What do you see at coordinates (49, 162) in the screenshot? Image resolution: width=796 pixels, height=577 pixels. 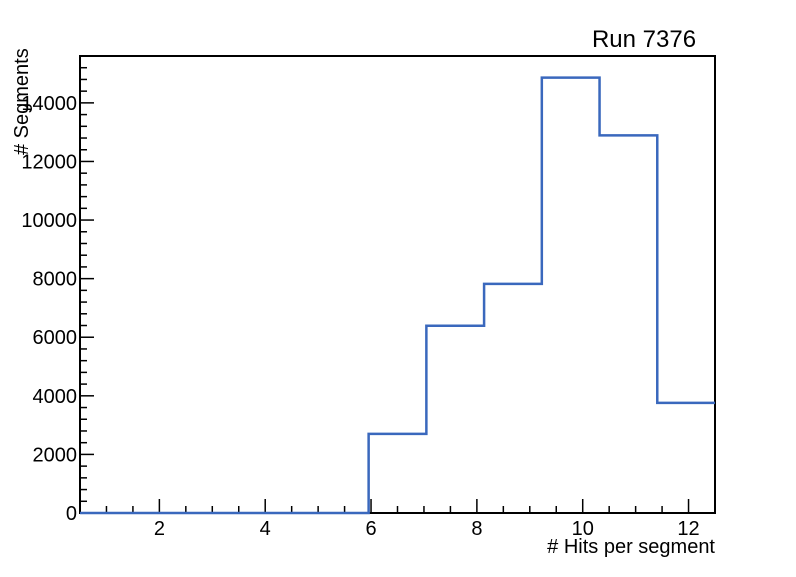 I see `y-axis-tick-label: 12000` at bounding box center [49, 162].